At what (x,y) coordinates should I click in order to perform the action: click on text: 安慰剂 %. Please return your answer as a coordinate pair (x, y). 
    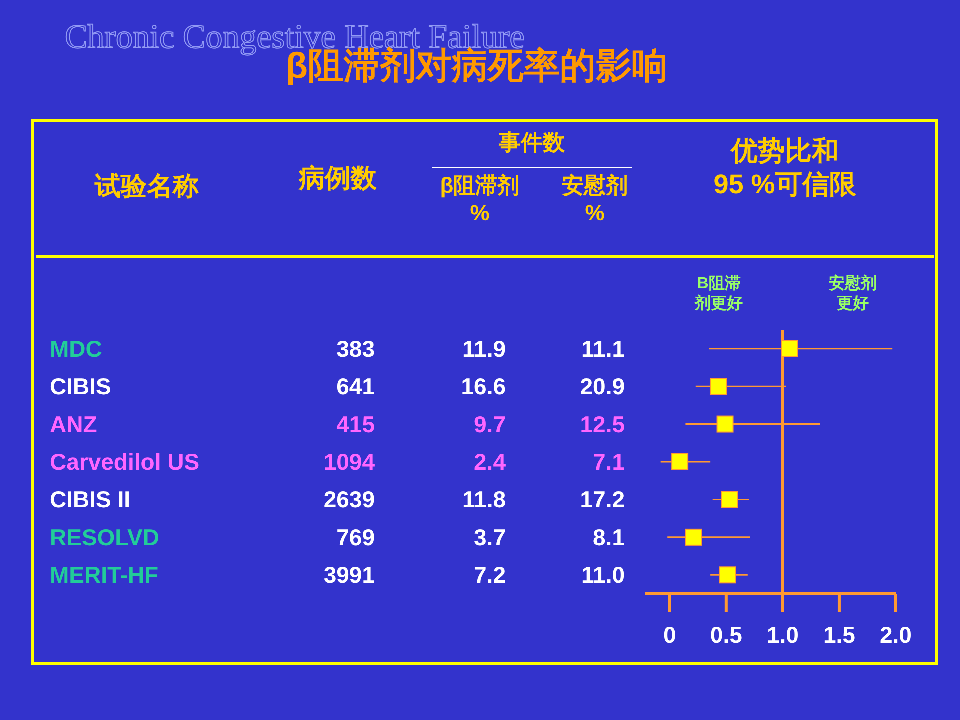
    Looking at the image, I should click on (595, 199).